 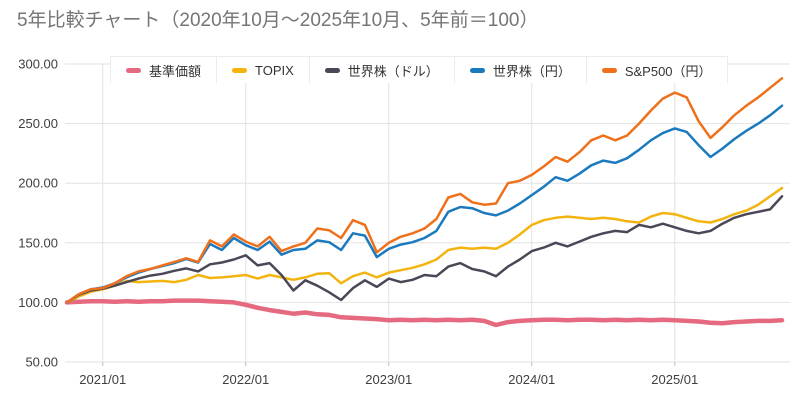 I want to click on legend-item-sekaikabu-en: 世界株（円）, so click(x=520, y=70).